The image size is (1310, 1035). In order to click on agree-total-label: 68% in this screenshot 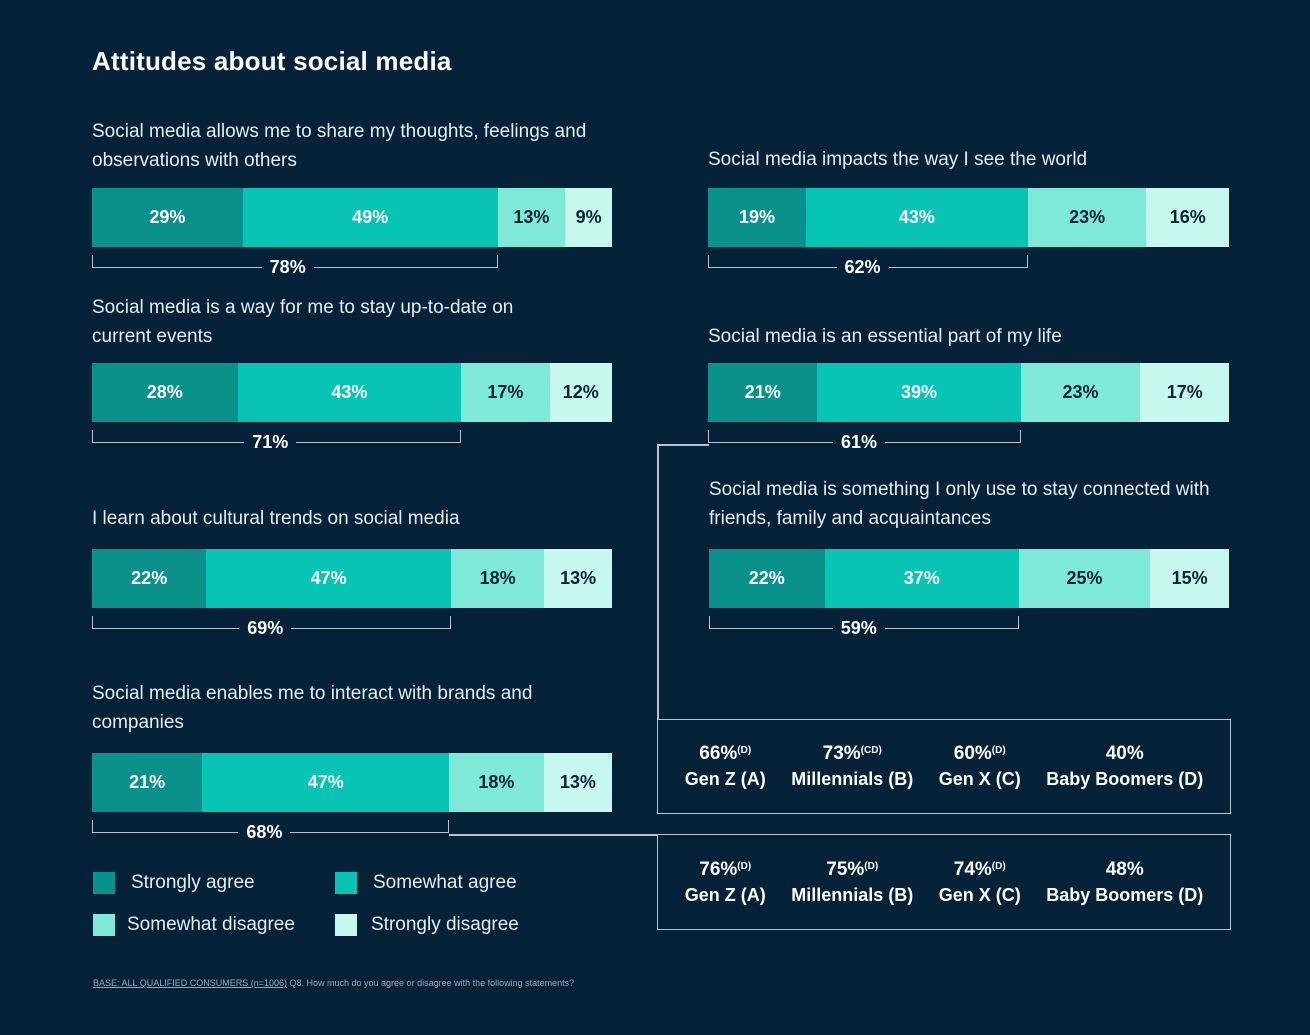, I will do `click(264, 832)`.